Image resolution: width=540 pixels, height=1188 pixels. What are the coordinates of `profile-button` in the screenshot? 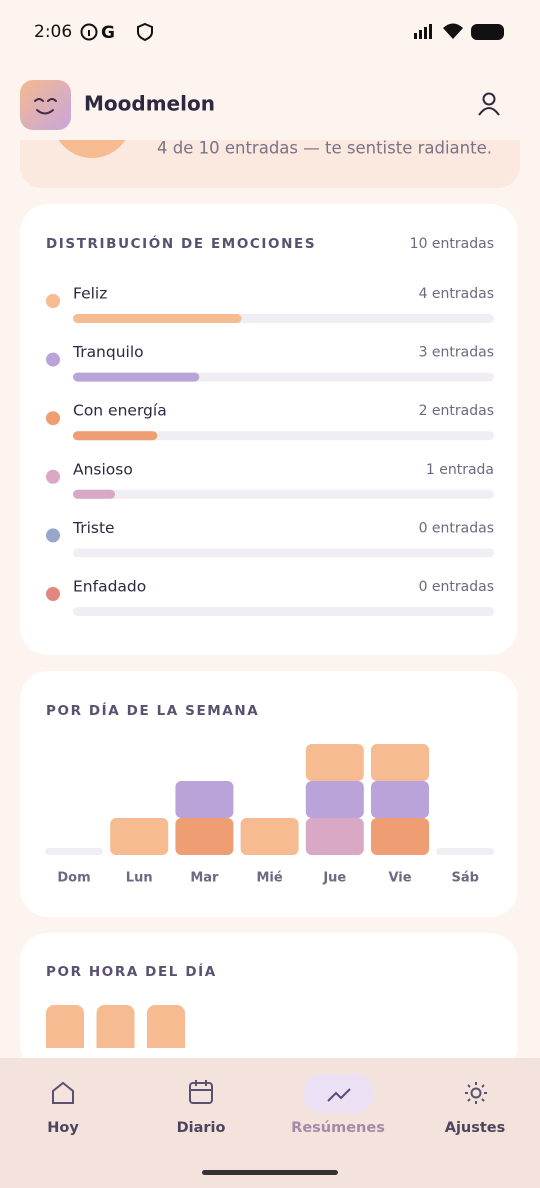 It's located at (489, 104).